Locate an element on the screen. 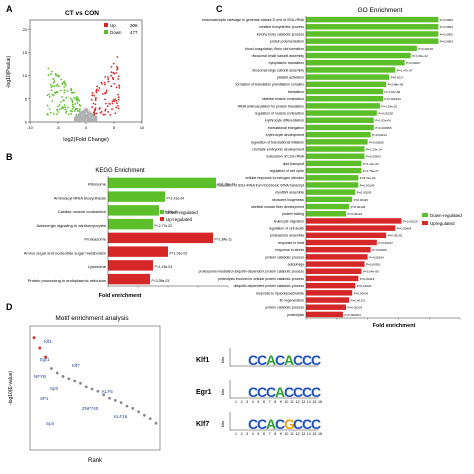  bar-label: regulation of cell cycle is located at coordinates (287, 171).